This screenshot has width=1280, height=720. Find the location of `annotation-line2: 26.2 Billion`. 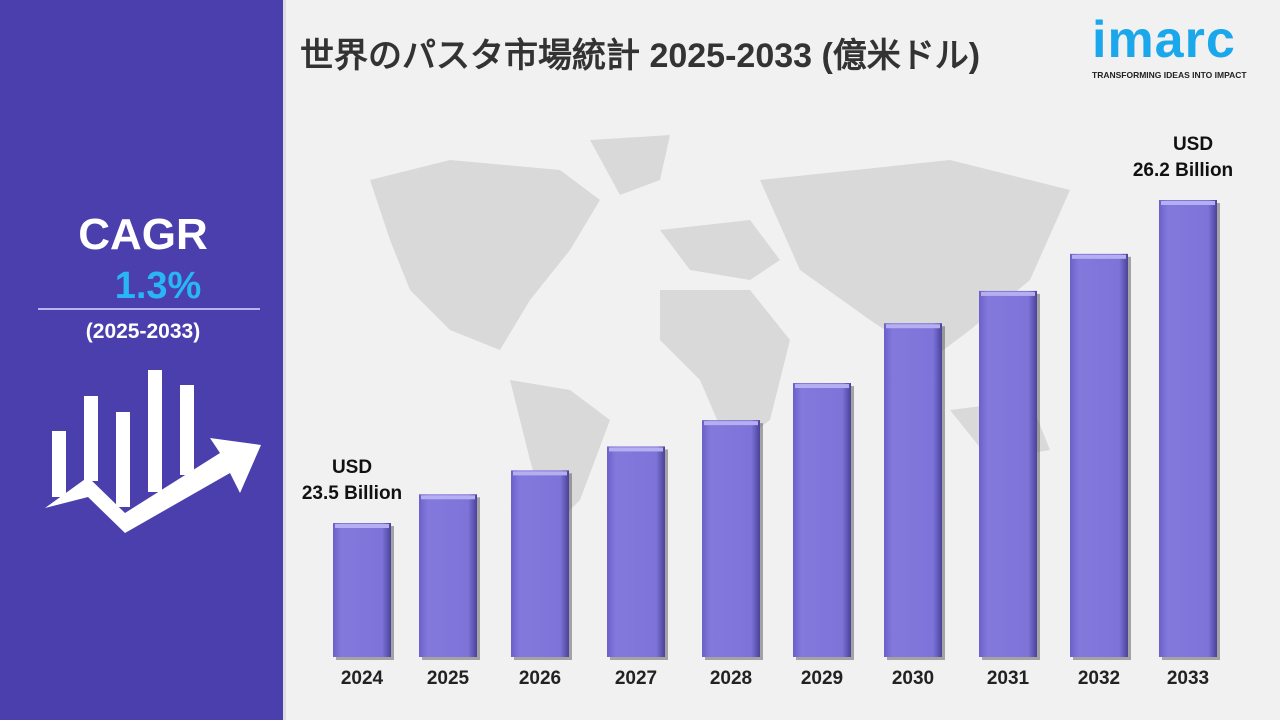

annotation-line2: 26.2 Billion is located at coordinates (1183, 170).